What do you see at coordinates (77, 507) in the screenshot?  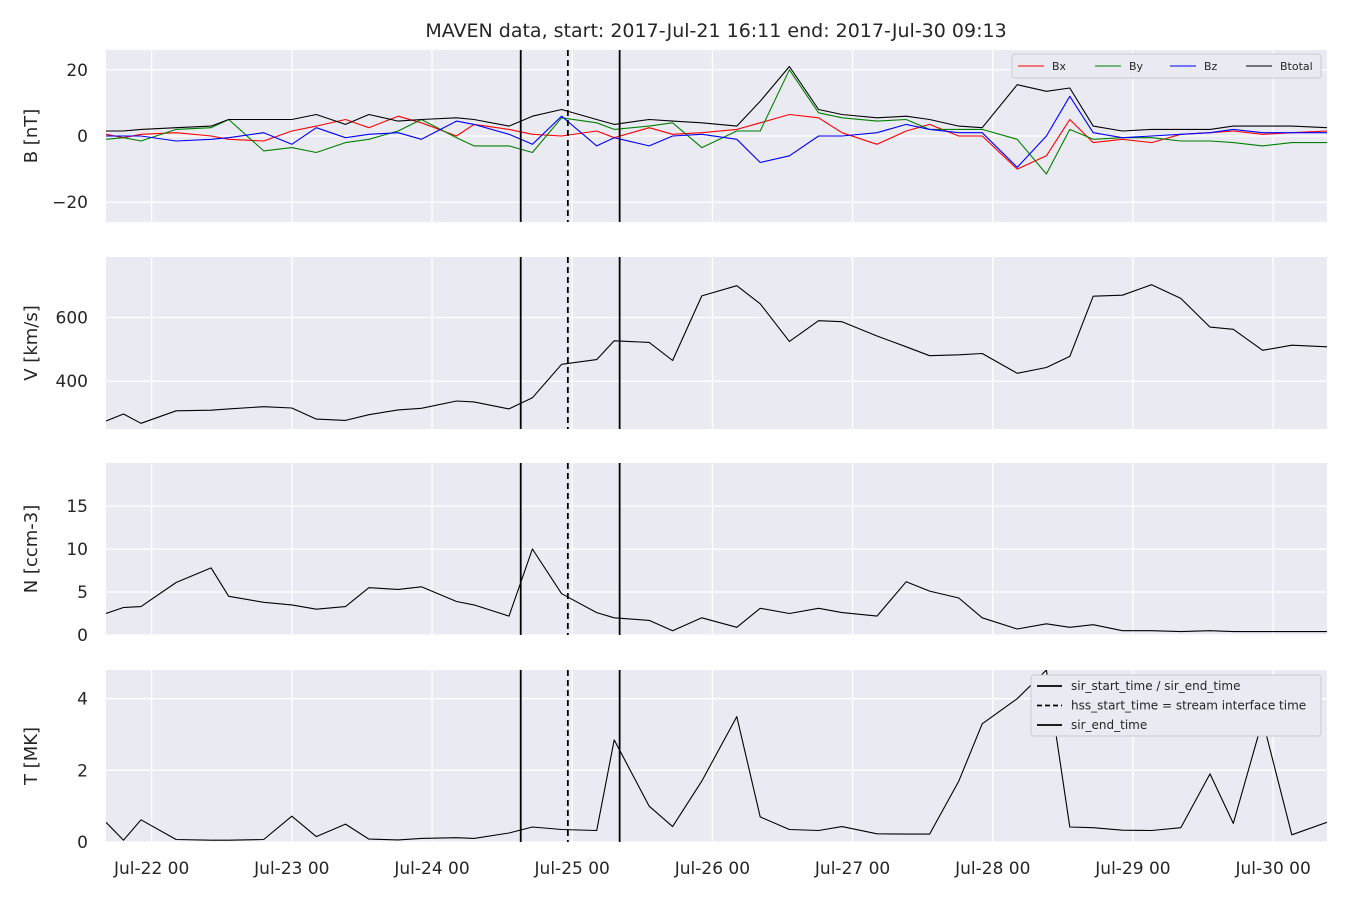 I see `y-tick-label: 15` at bounding box center [77, 507].